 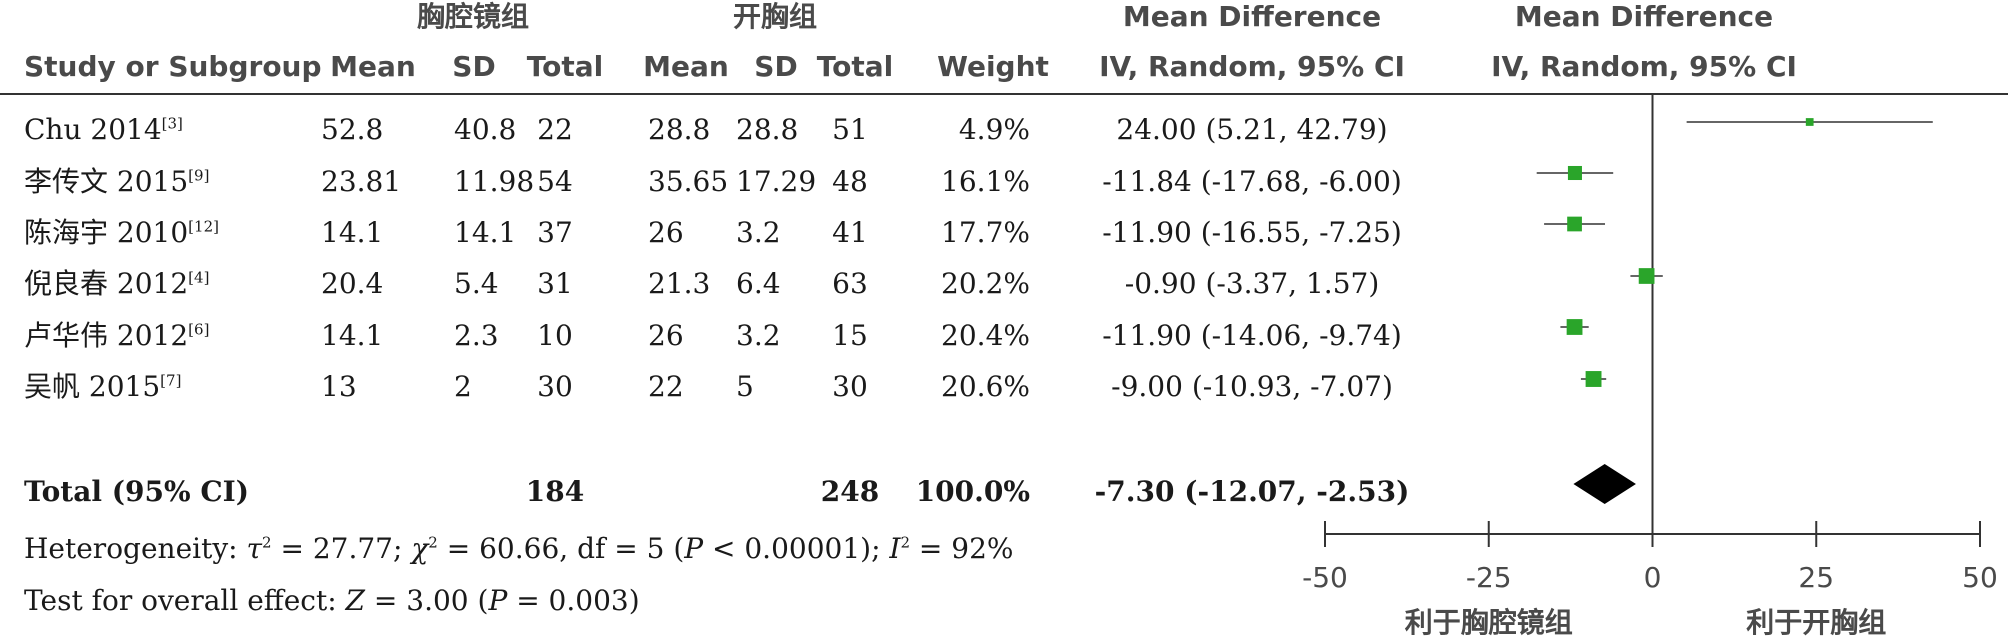 I want to click on col-study: Study or Subgroup, so click(x=173, y=66).